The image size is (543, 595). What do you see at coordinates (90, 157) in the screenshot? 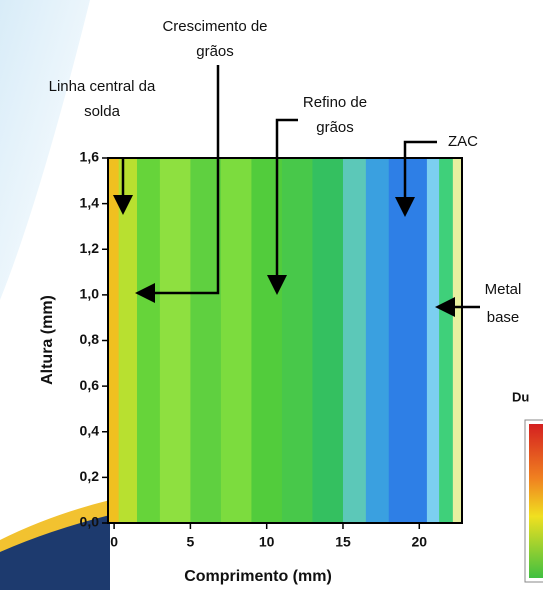
I see `y-tick-label: 1,6` at bounding box center [90, 157].